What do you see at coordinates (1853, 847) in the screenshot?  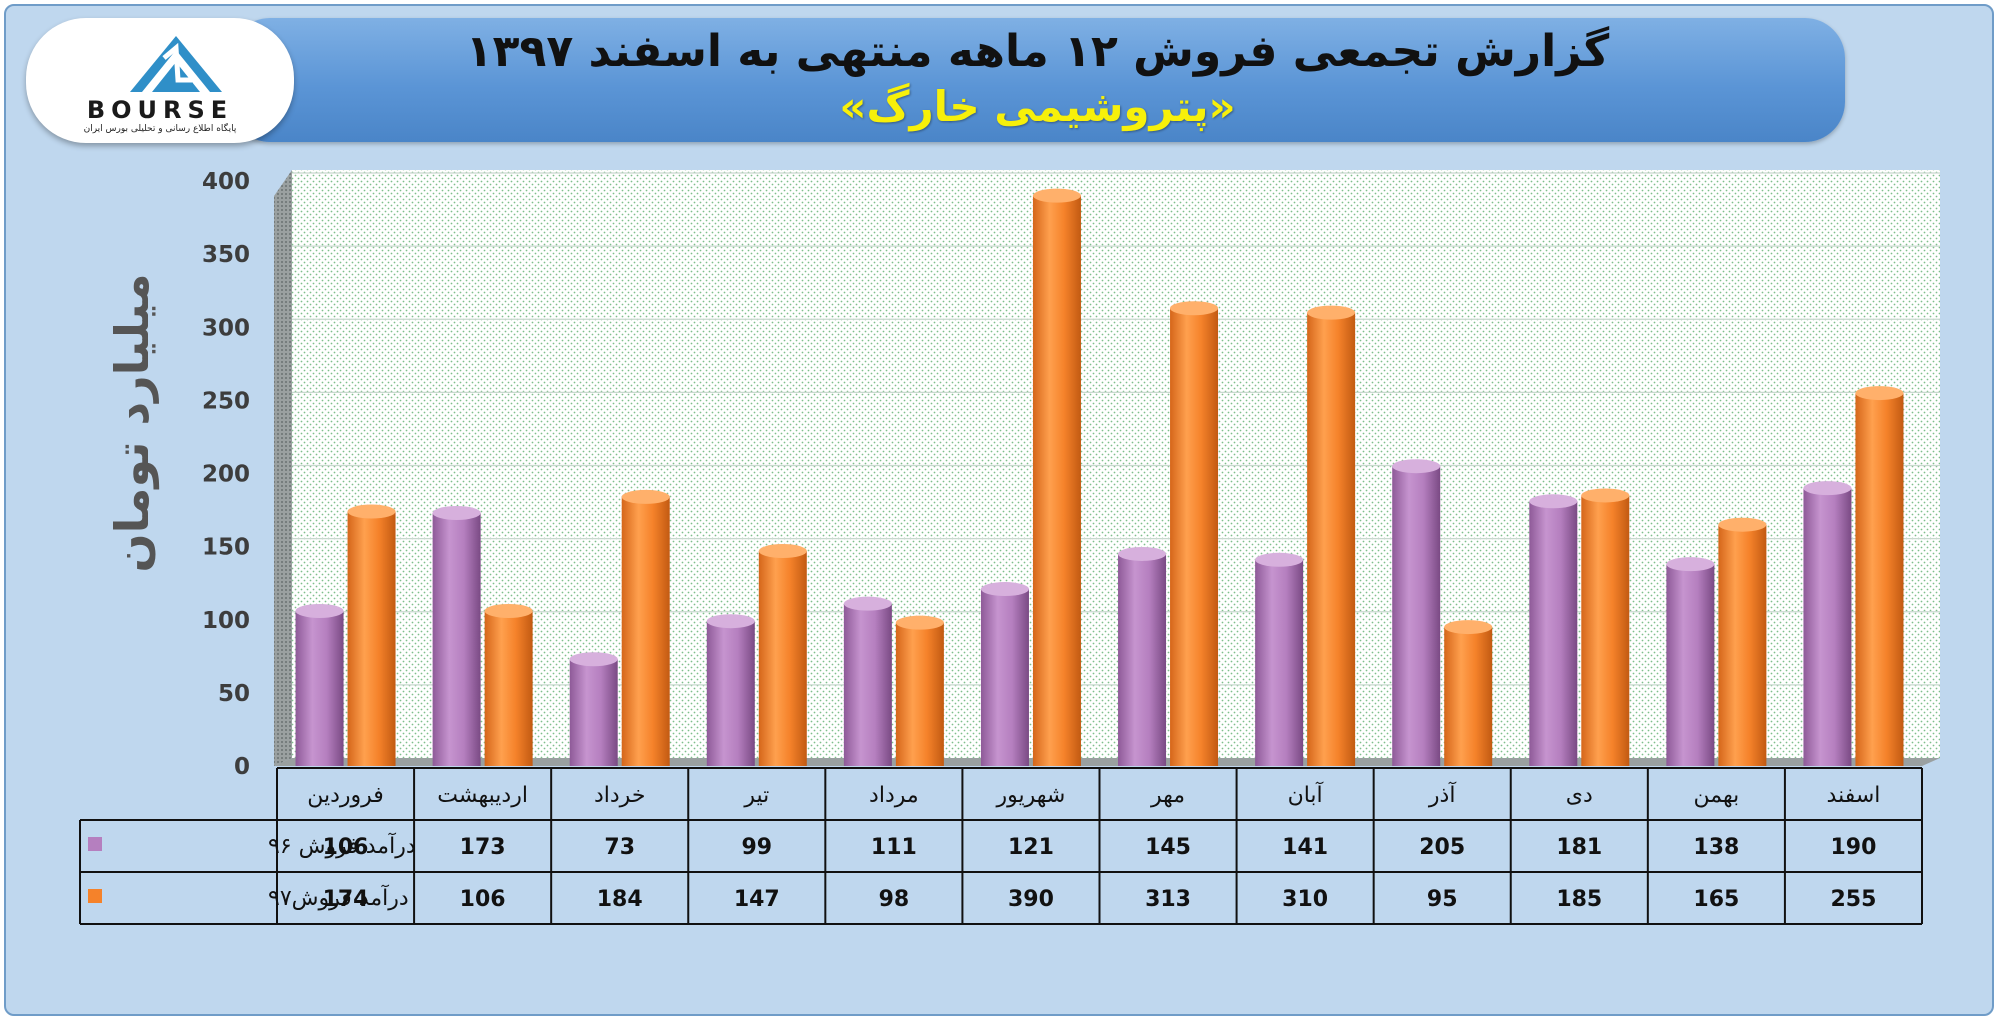 I see `data-label: 190` at bounding box center [1853, 847].